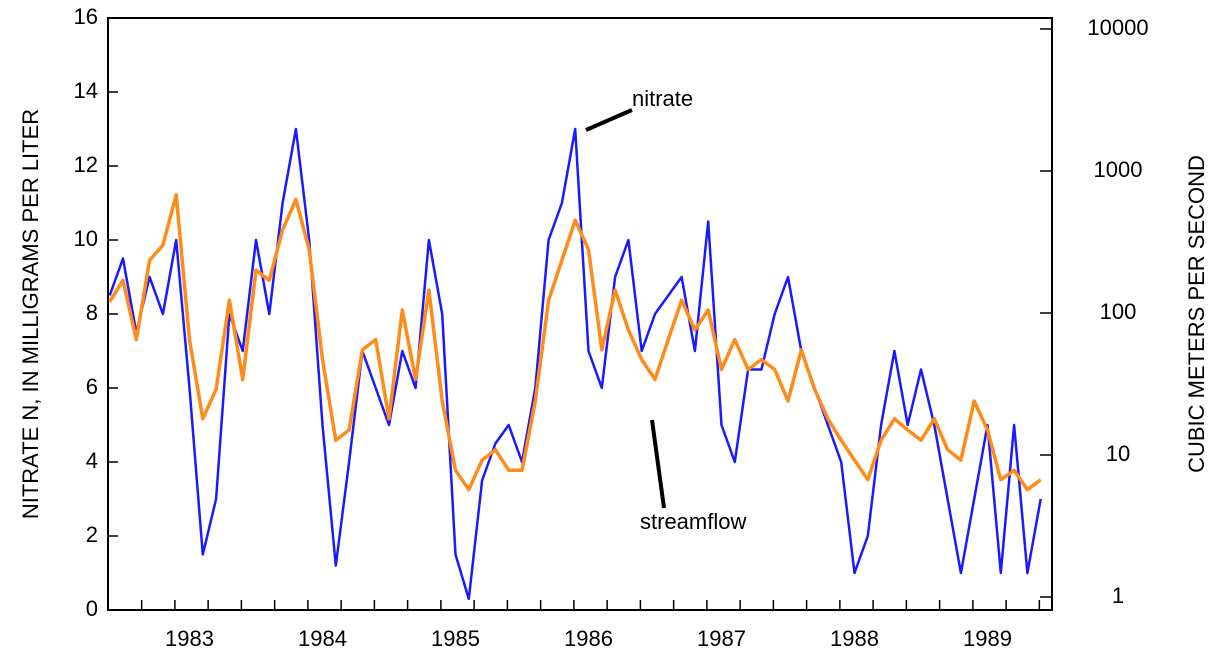 The image size is (1218, 664). I want to click on x-tick-label: 1983, so click(189, 638).